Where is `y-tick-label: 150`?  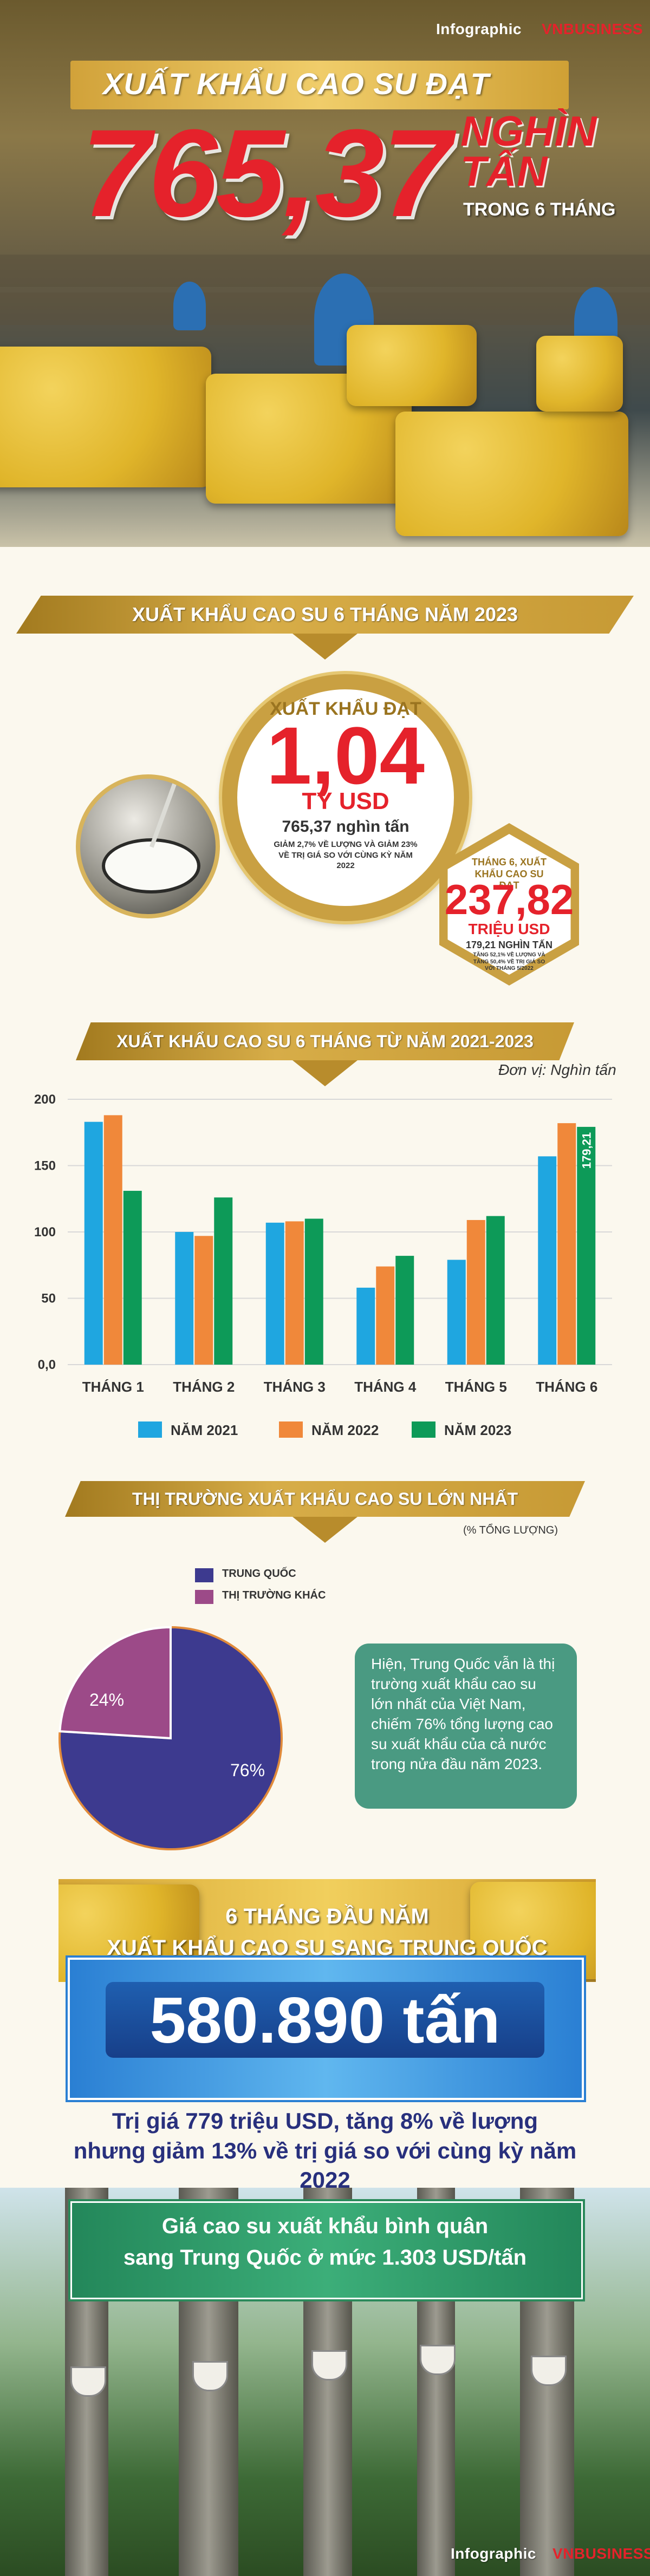 y-tick-label: 150 is located at coordinates (45, 1166).